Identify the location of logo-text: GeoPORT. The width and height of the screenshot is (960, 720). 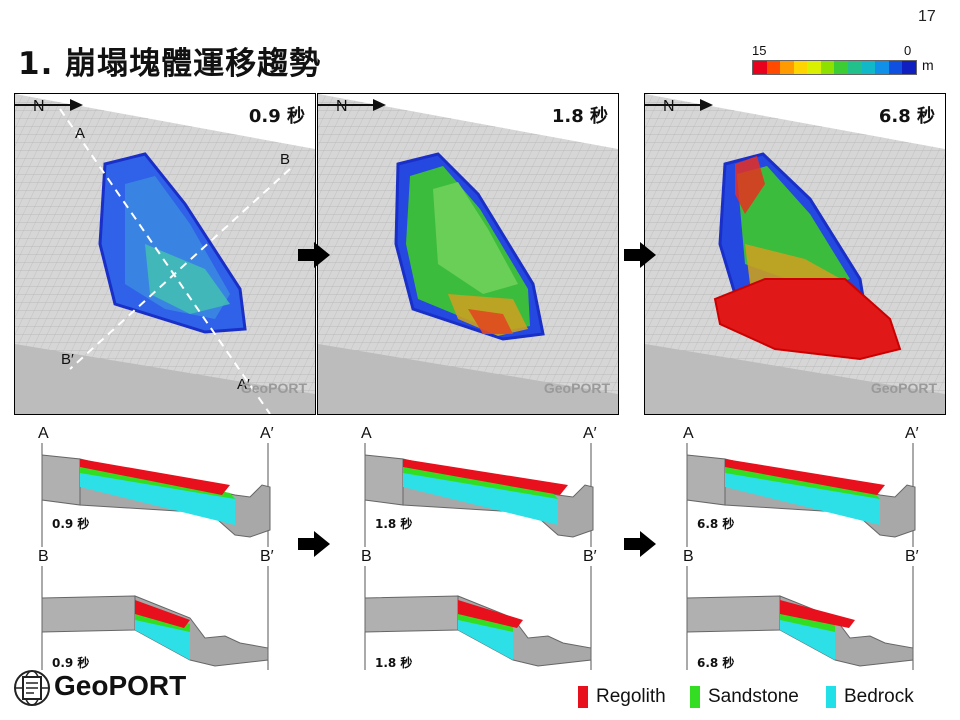
(120, 685).